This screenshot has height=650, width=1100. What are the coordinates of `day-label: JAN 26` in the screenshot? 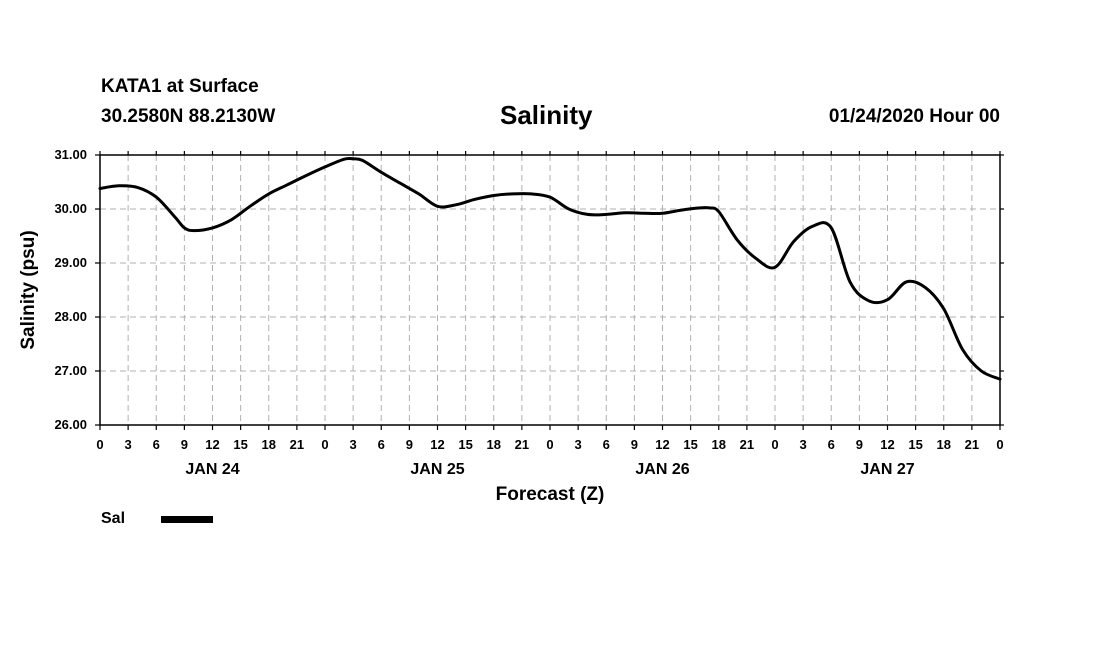 It's located at (662, 469).